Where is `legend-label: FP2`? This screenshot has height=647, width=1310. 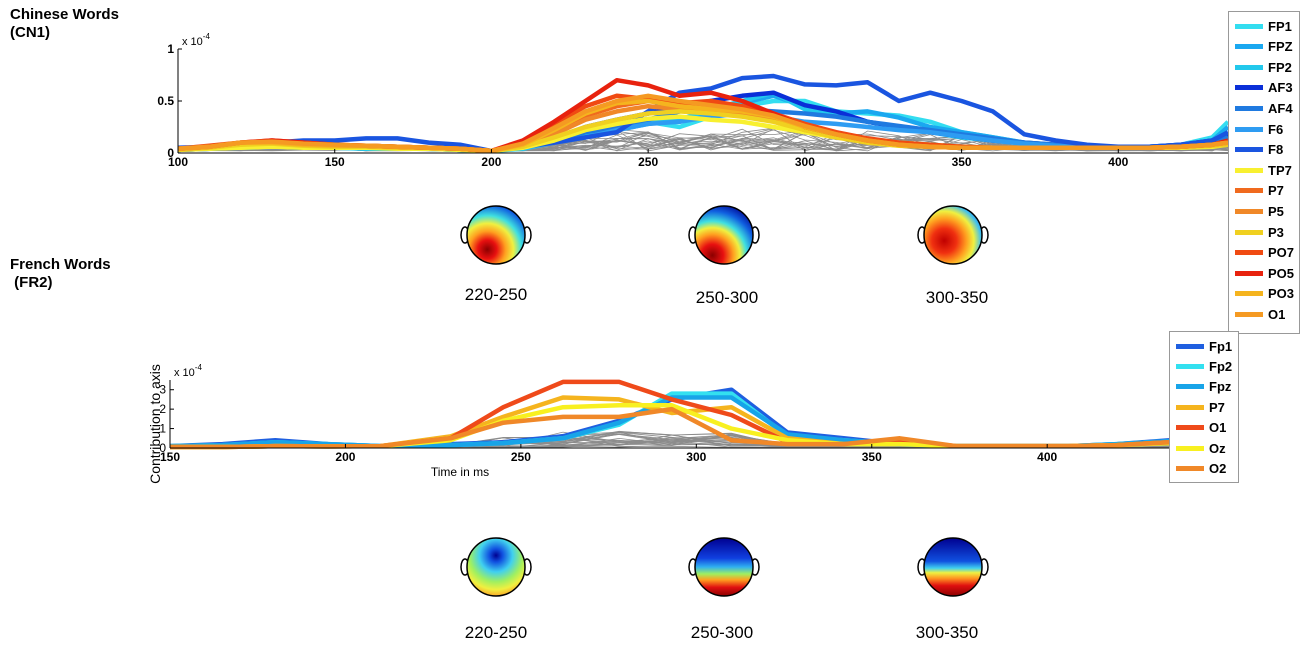
legend-label: FP2 is located at coordinates (1280, 67).